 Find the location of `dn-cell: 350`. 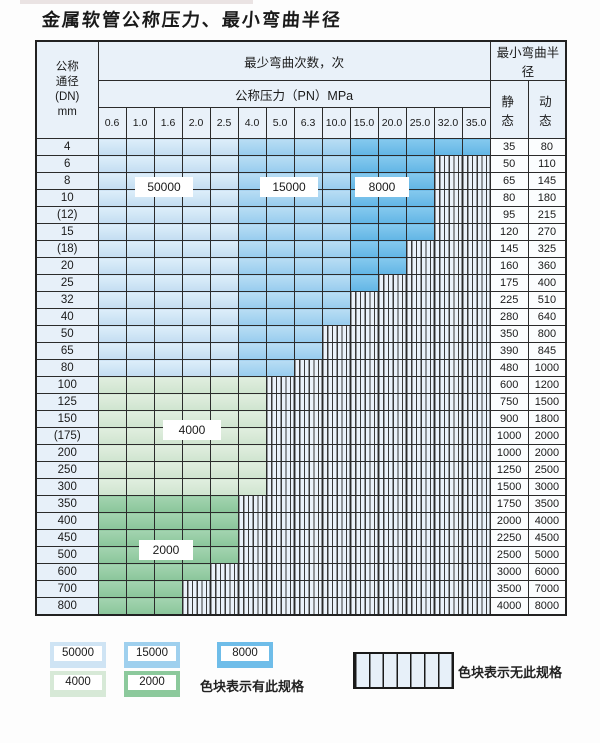

dn-cell: 350 is located at coordinates (67, 504).